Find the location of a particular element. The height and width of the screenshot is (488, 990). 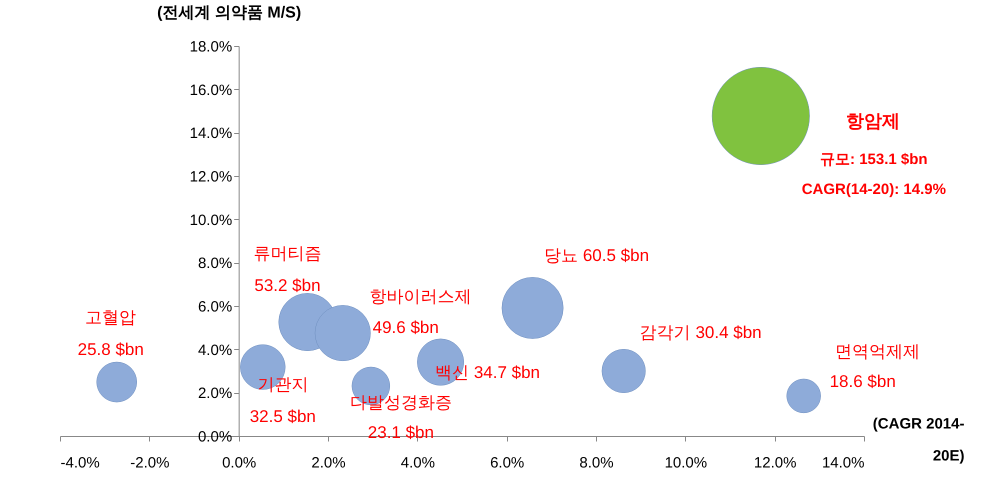

x-tick-label: -2.0% is located at coordinates (150, 463).